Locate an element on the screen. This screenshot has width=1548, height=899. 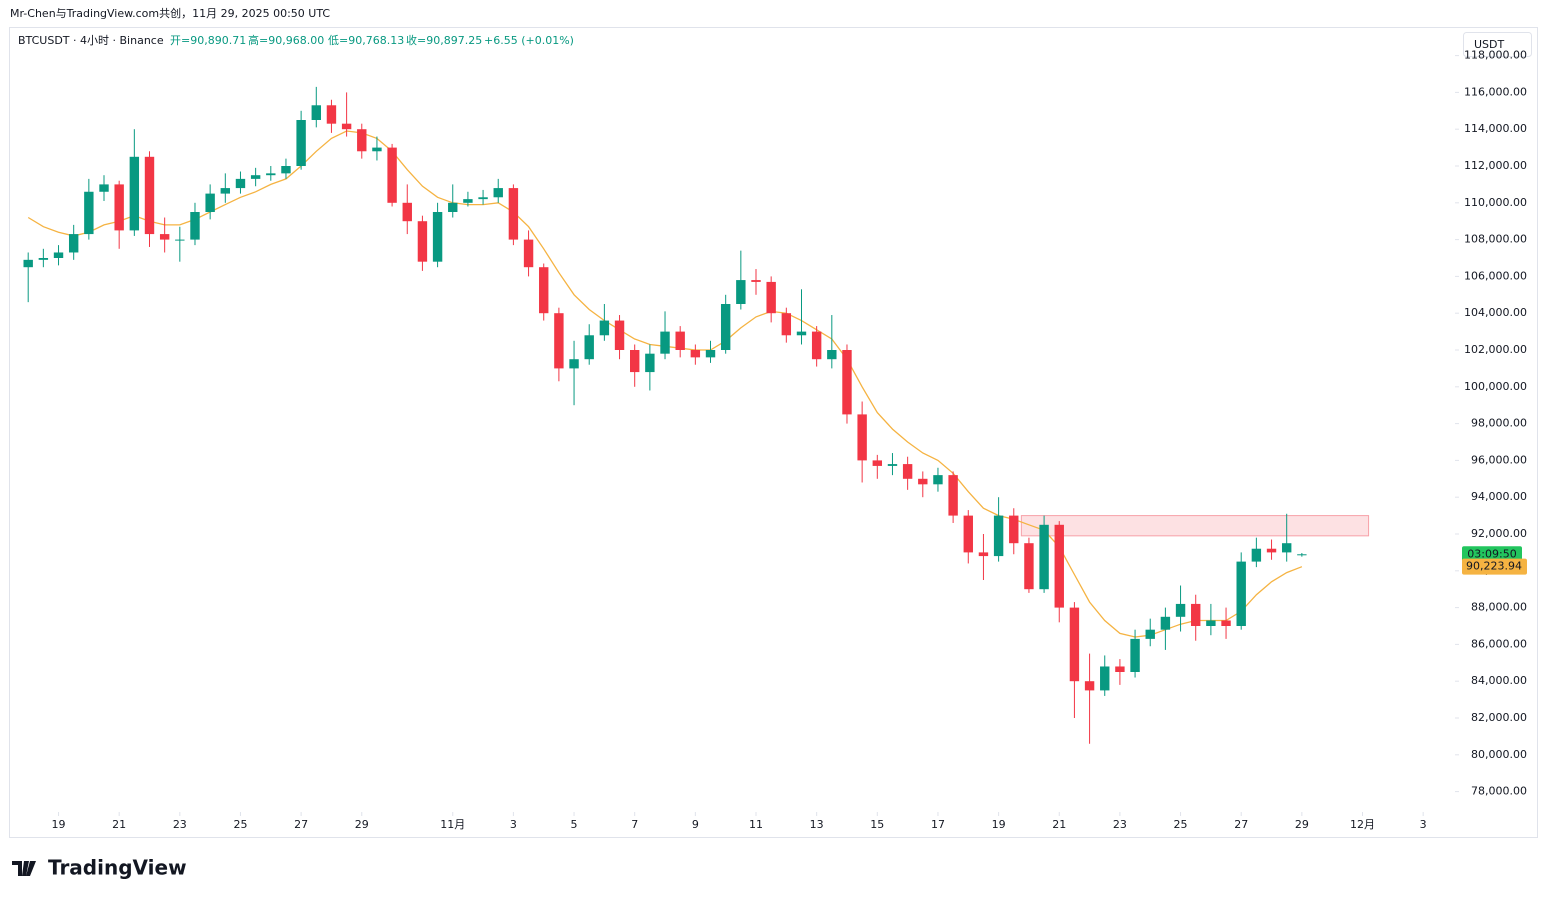
last-price-box is located at coordinates (1492, 554).